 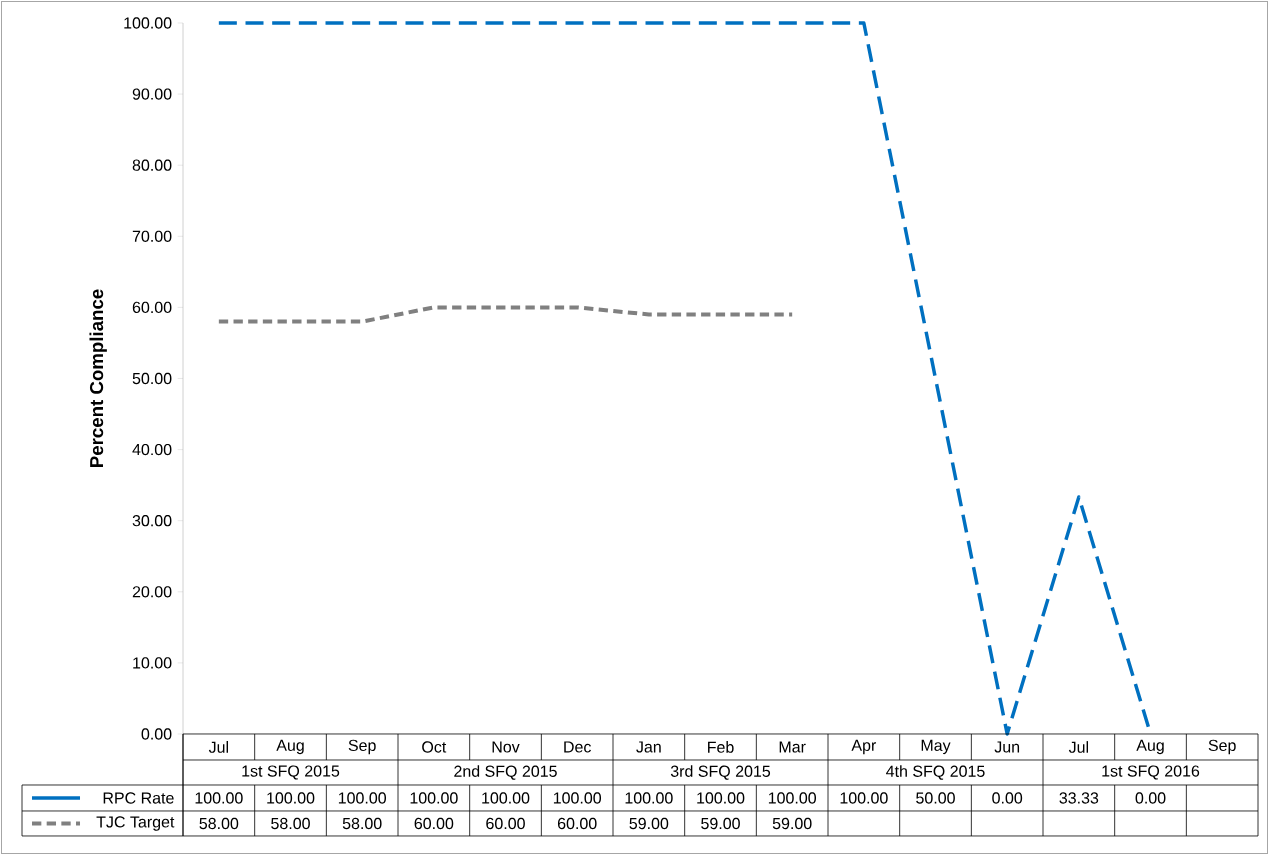 What do you see at coordinates (648, 747) in the screenshot?
I see `x-tick-label: Jan` at bounding box center [648, 747].